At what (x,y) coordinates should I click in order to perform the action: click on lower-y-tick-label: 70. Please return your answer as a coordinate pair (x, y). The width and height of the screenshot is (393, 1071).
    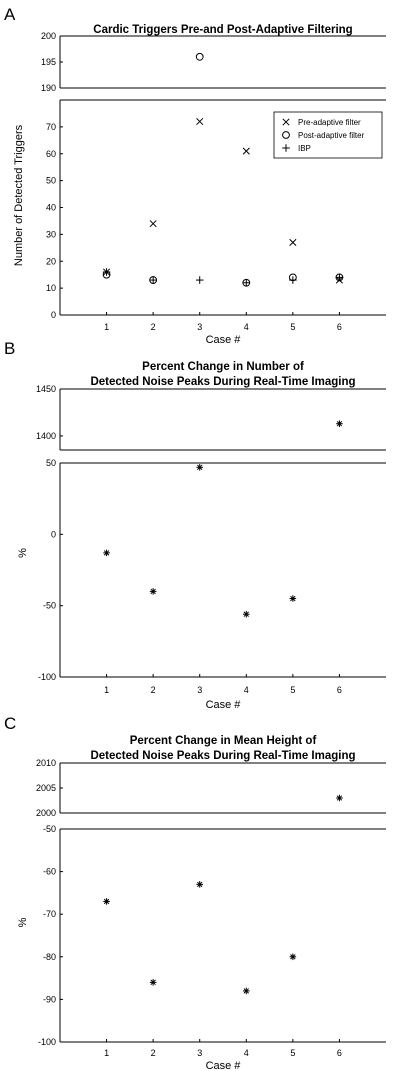
    Looking at the image, I should click on (51, 127).